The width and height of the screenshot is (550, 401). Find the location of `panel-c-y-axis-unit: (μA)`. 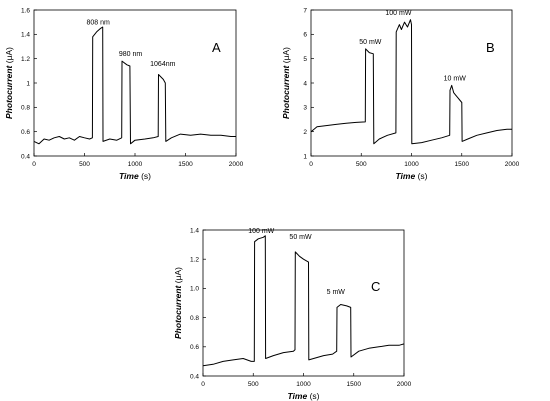

panel-c-y-axis-unit: (μA) is located at coordinates (178, 275).